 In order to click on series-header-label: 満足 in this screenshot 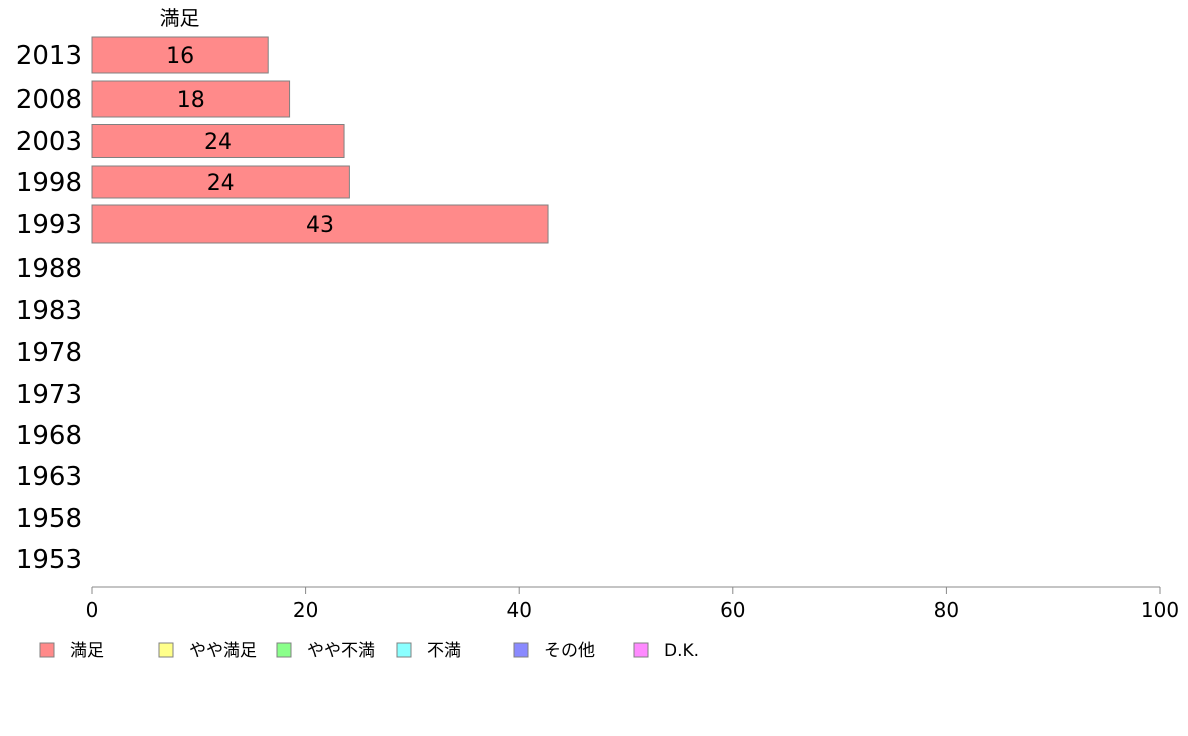, I will do `click(180, 18)`.